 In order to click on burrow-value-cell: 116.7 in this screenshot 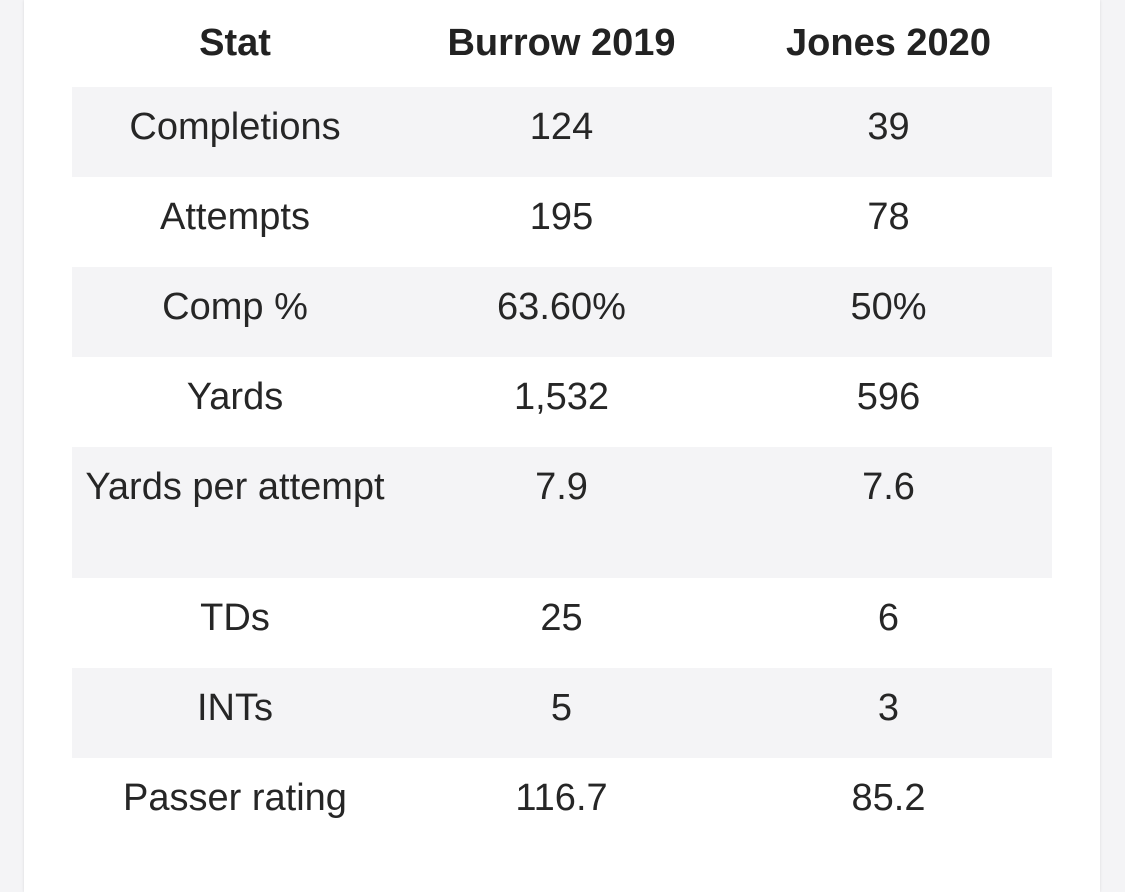, I will do `click(561, 798)`.